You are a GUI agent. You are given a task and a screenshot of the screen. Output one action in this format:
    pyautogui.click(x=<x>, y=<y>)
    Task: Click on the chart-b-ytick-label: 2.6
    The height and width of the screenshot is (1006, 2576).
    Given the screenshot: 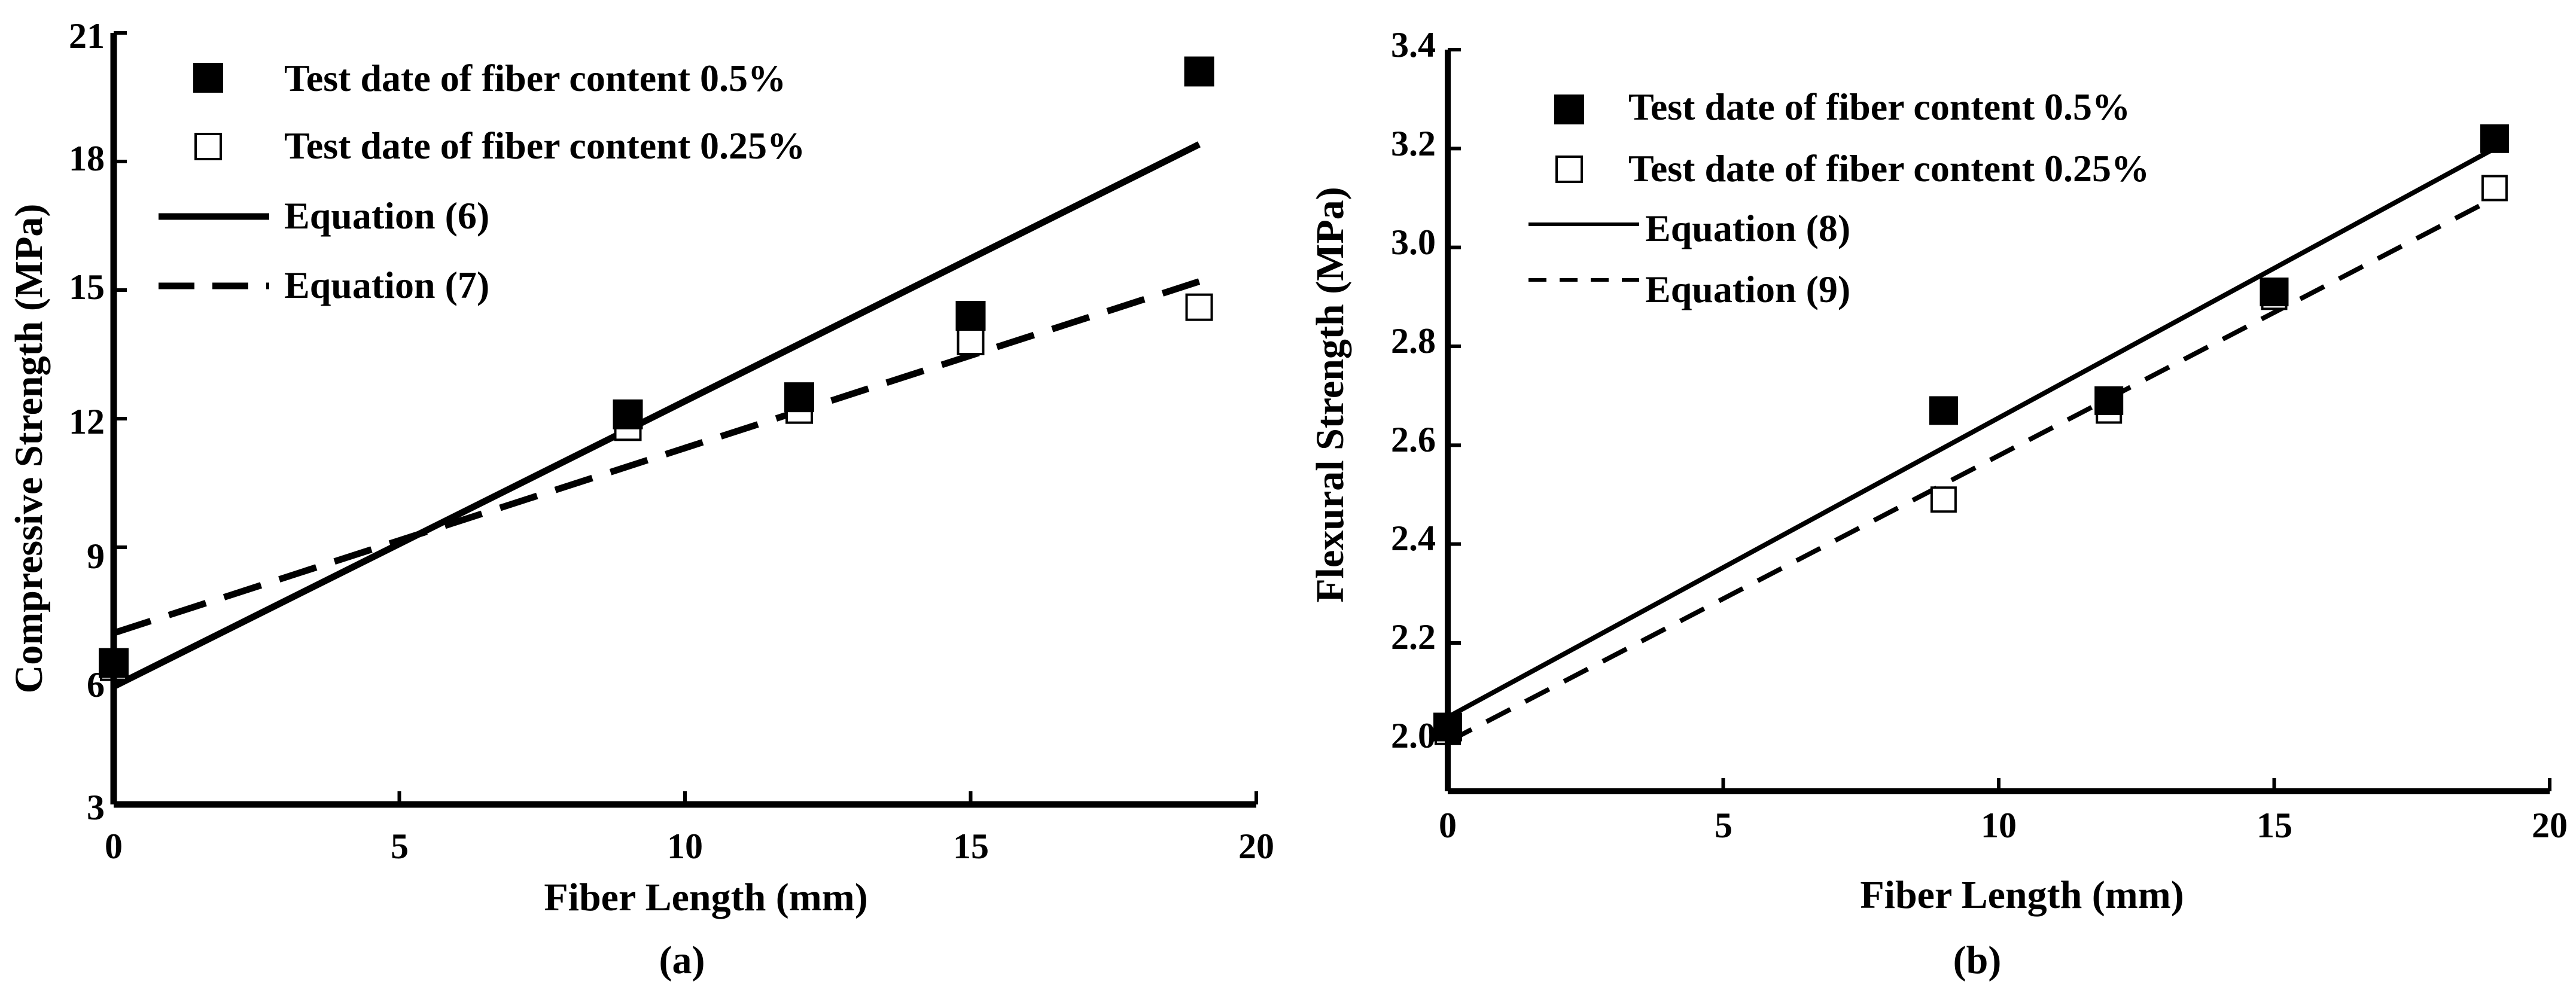 What is the action you would take?
    pyautogui.click(x=1413, y=439)
    